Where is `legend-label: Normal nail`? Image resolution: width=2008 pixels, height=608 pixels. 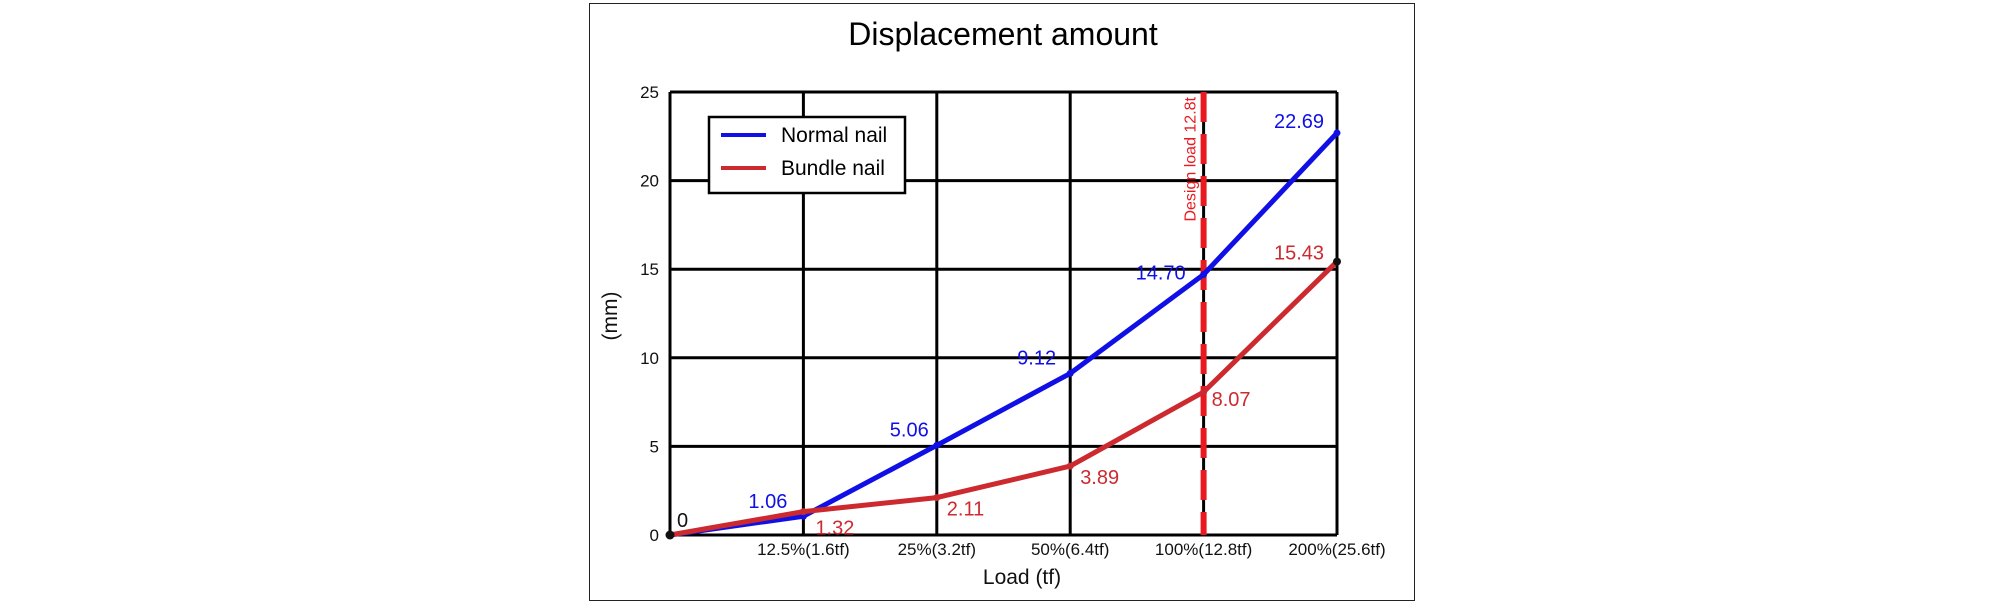
legend-label: Normal nail is located at coordinates (834, 135).